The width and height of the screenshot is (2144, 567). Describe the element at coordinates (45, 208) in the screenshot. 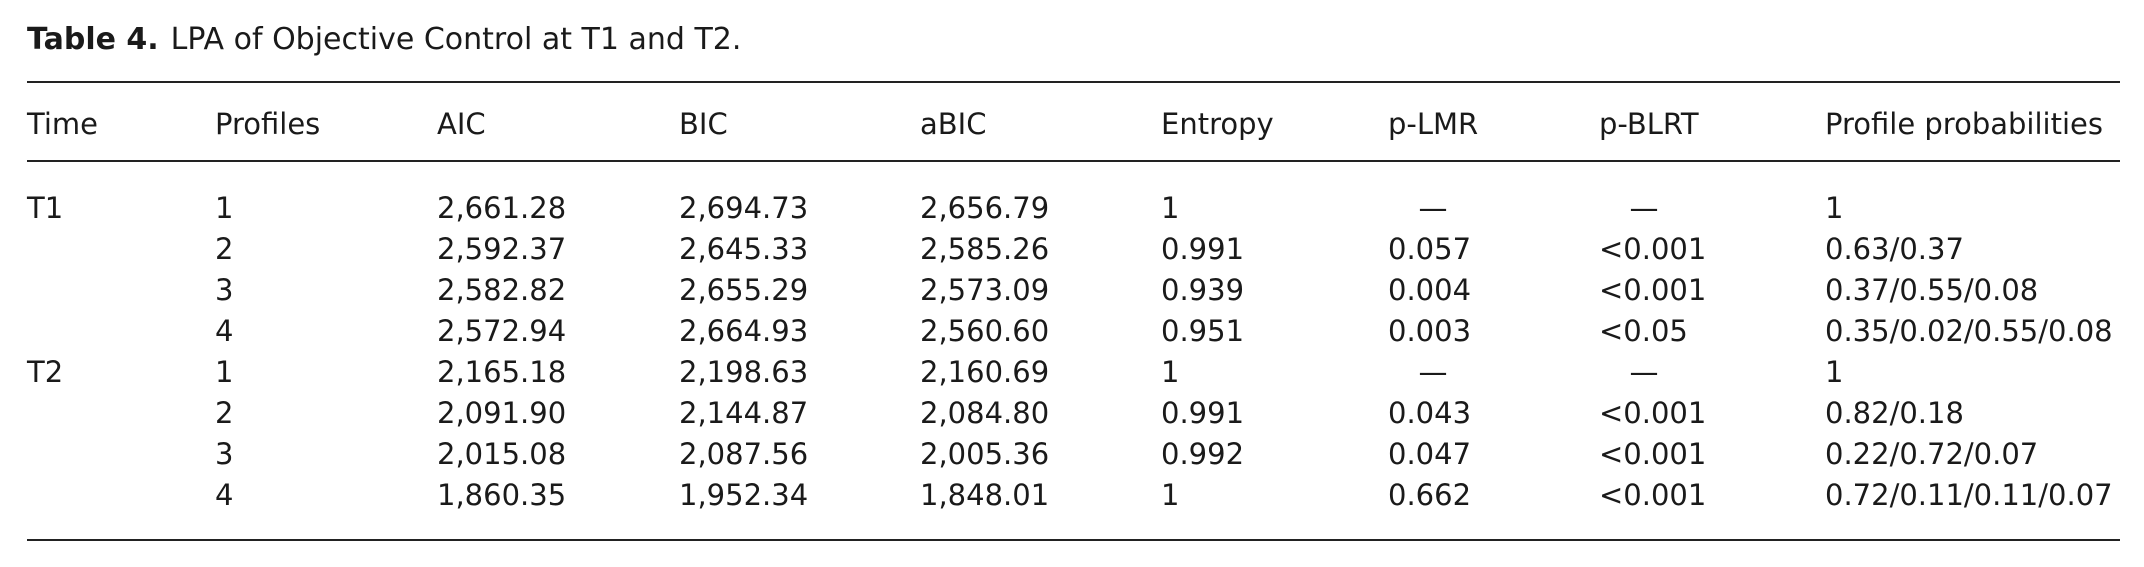

I see `time-cell: T1` at that location.